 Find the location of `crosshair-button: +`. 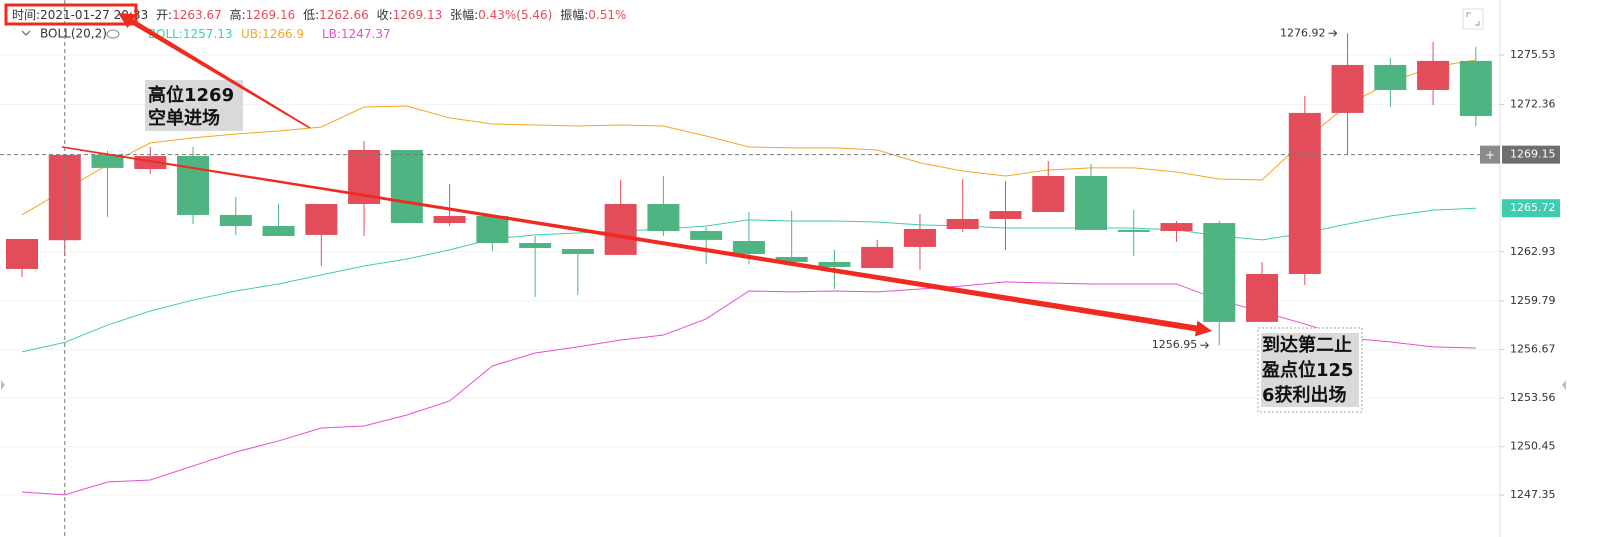

crosshair-button: + is located at coordinates (1490, 155).